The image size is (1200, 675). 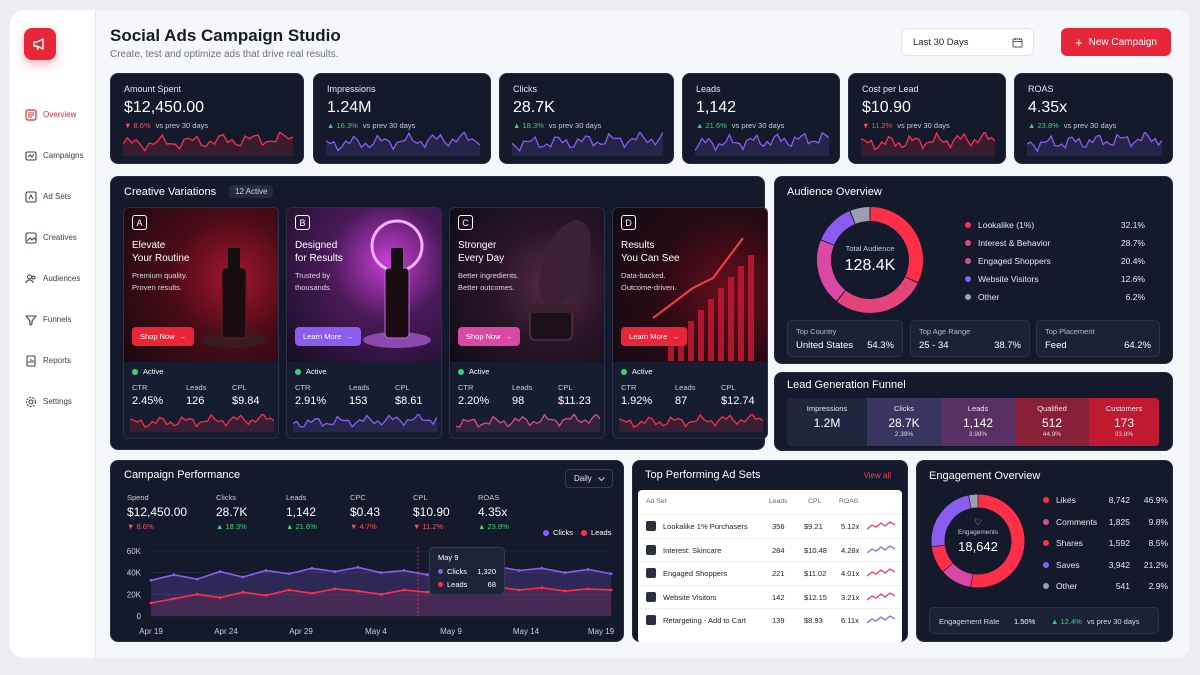 What do you see at coordinates (479, 371) in the screenshot?
I see `status-label: Active` at bounding box center [479, 371].